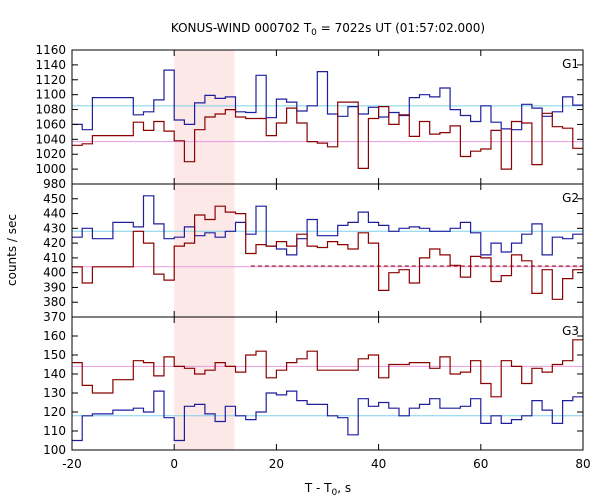 This screenshot has width=600, height=500. I want to click on y-tick-label: 440, so click(54, 214).